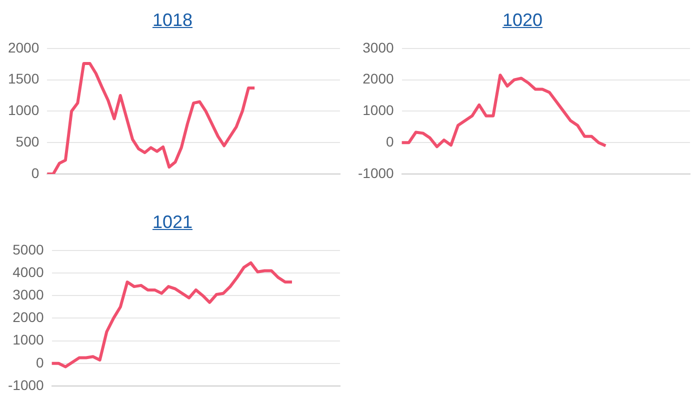 The width and height of the screenshot is (700, 400). What do you see at coordinates (522, 20) in the screenshot?
I see `chart-title: 1020` at bounding box center [522, 20].